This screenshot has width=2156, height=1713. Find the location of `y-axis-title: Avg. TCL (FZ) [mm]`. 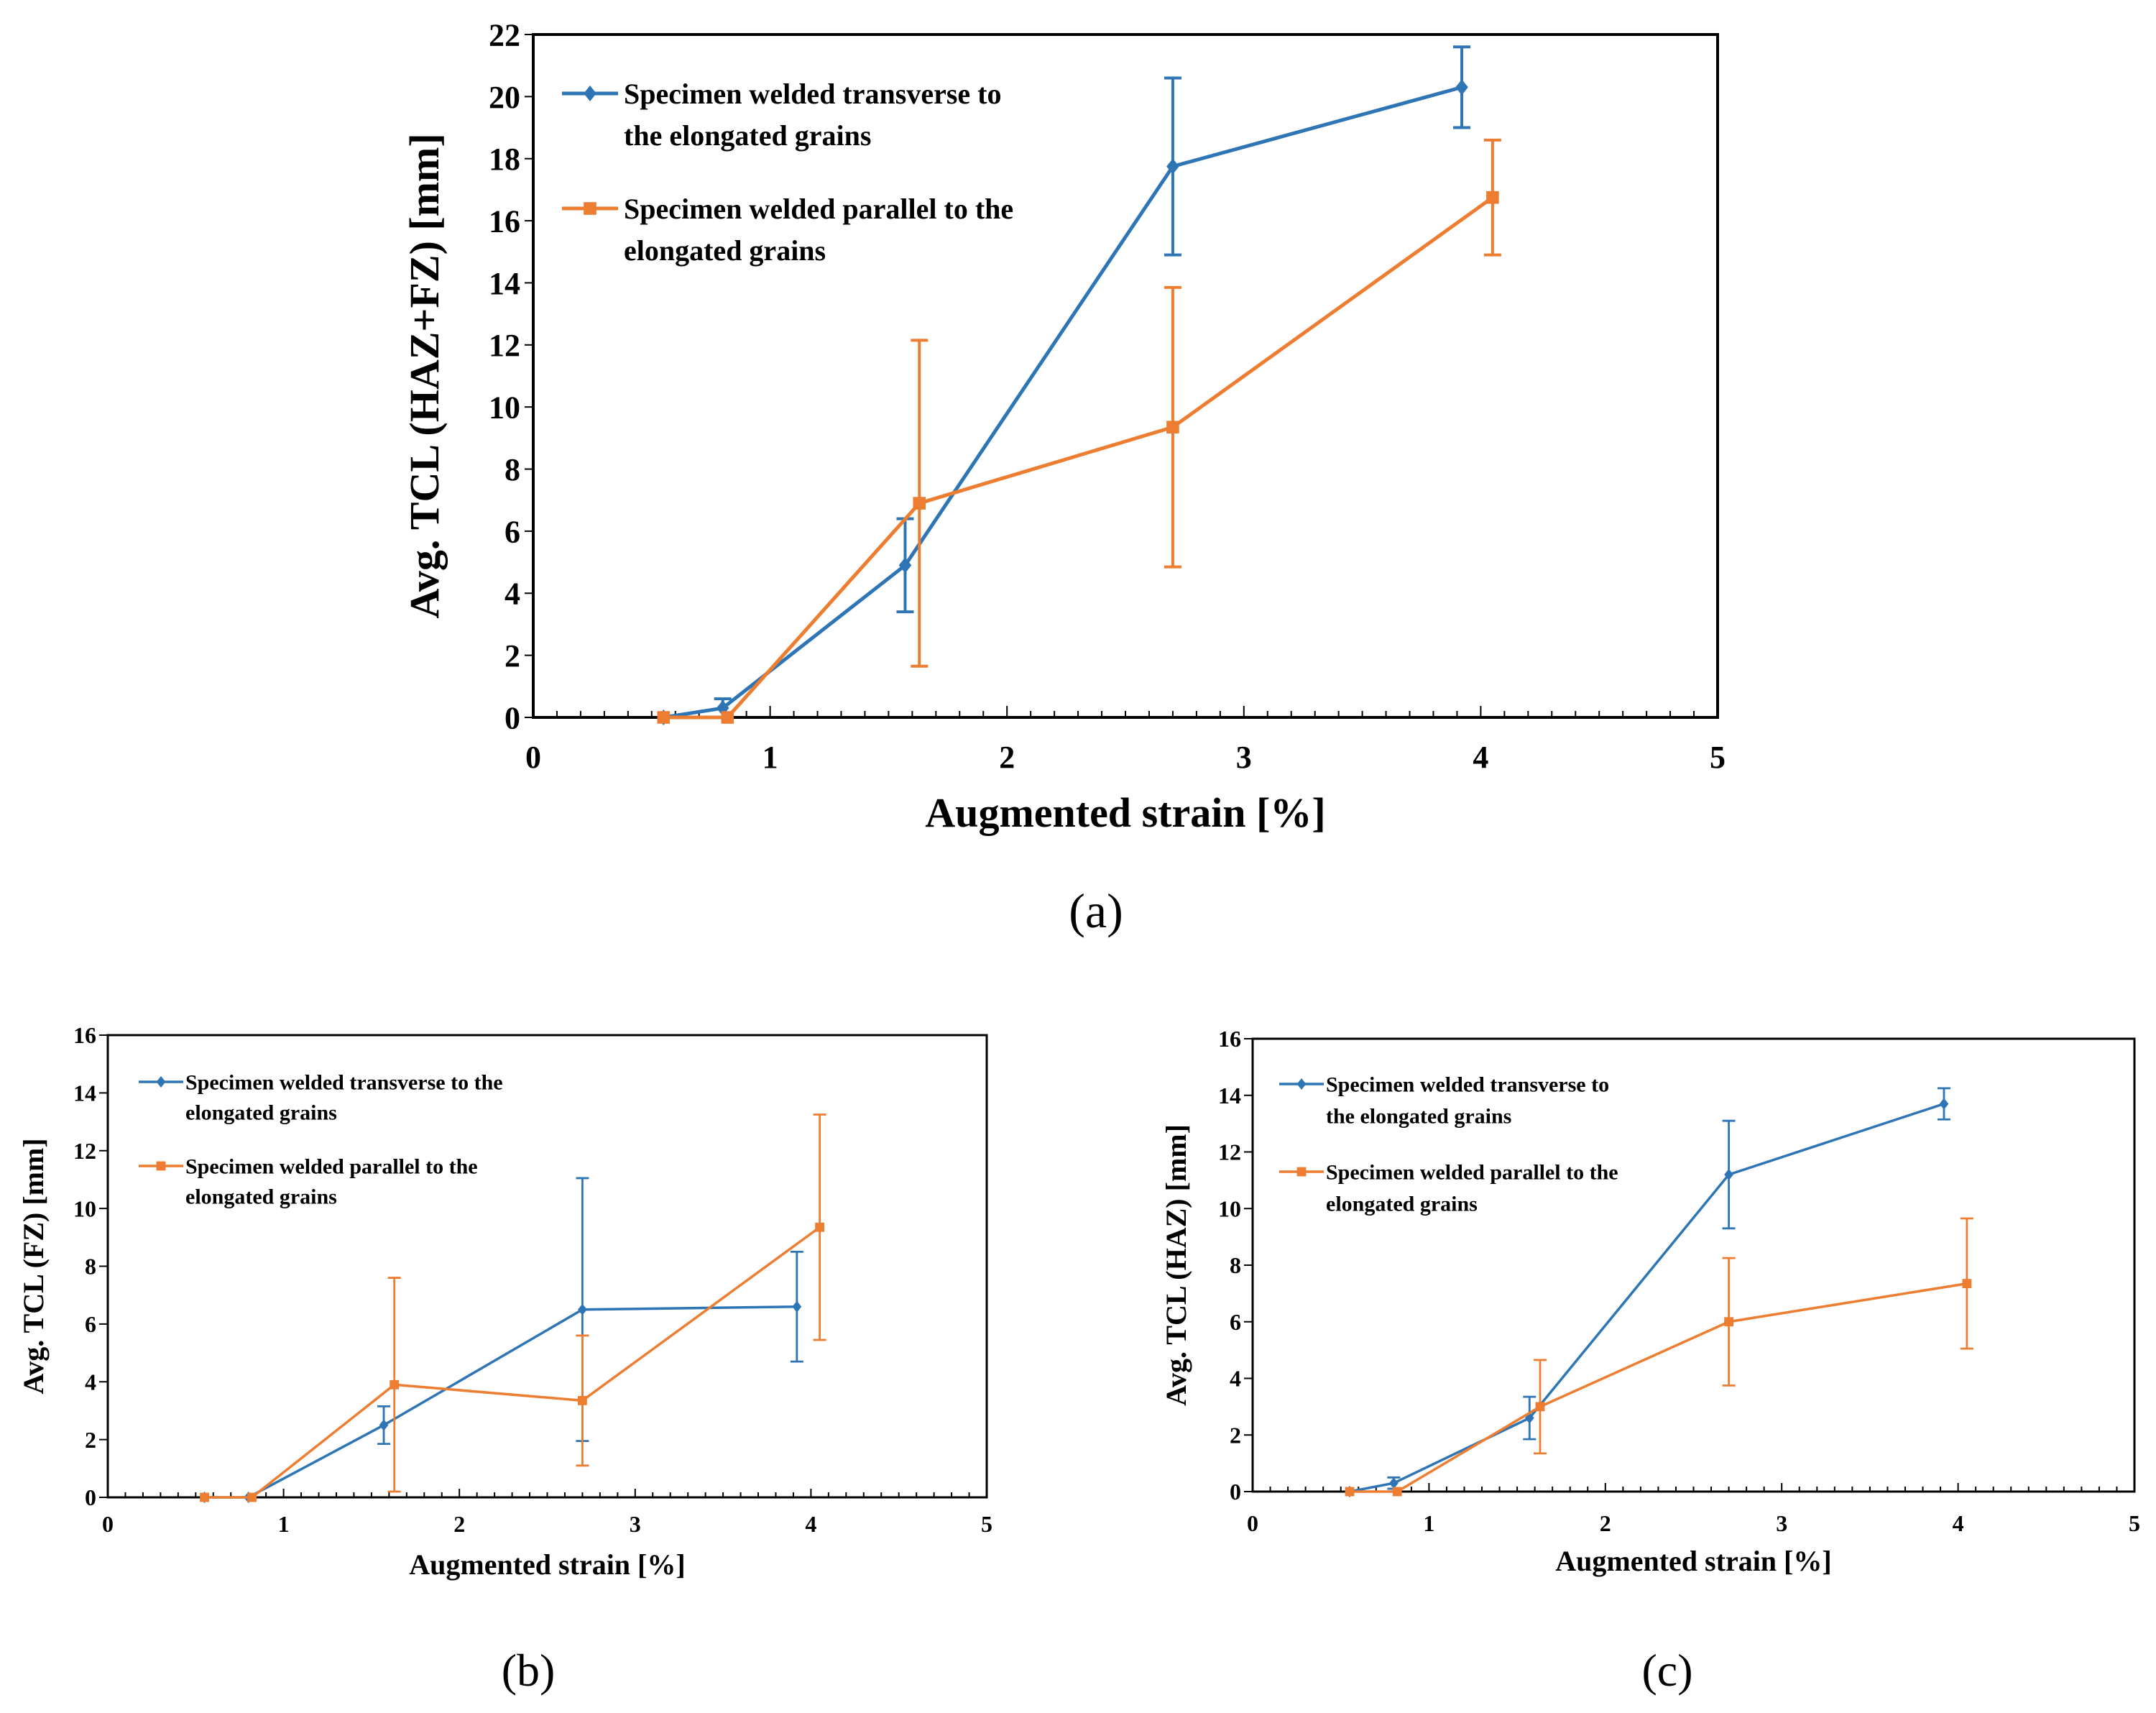

y-axis-title: Avg. TCL (FZ) [mm] is located at coordinates (33, 1266).